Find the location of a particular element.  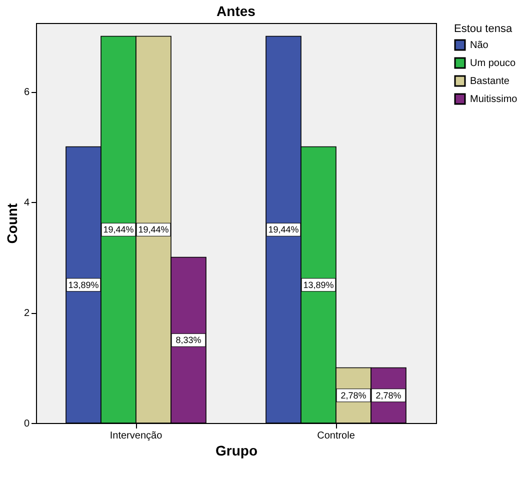

y-tick-label: 2 is located at coordinates (27, 314).